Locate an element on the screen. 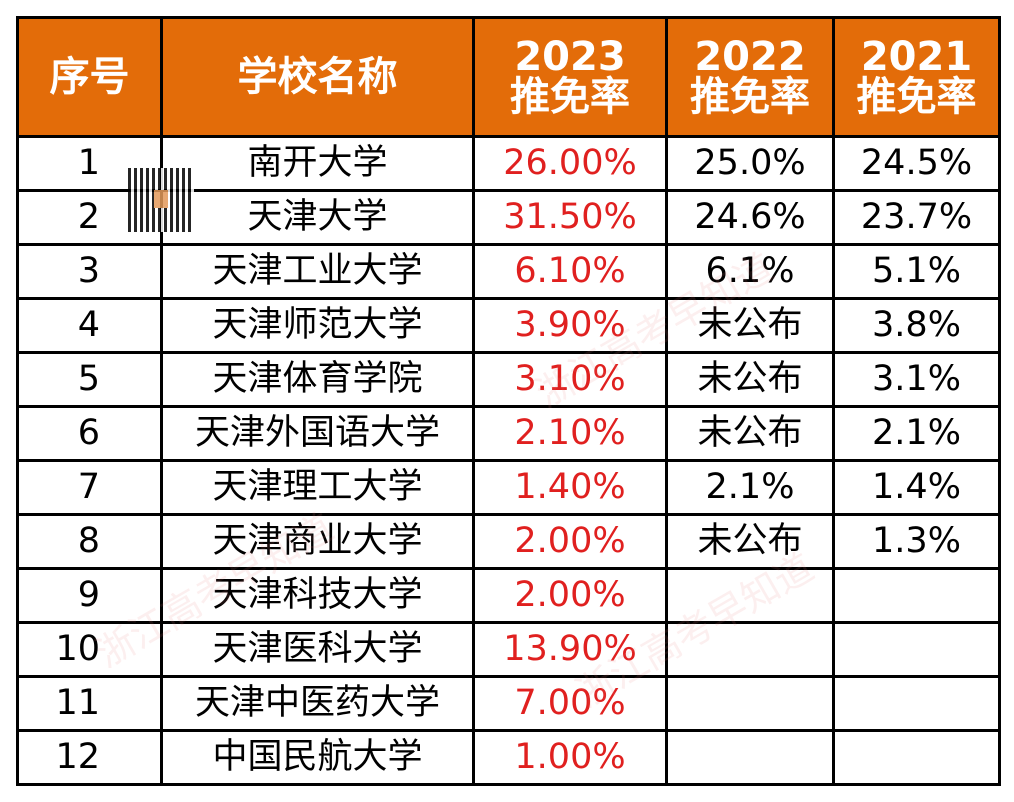  table-row: 4 天津师范大学 3.90% 未公布 3.8% is located at coordinates (508, 325).